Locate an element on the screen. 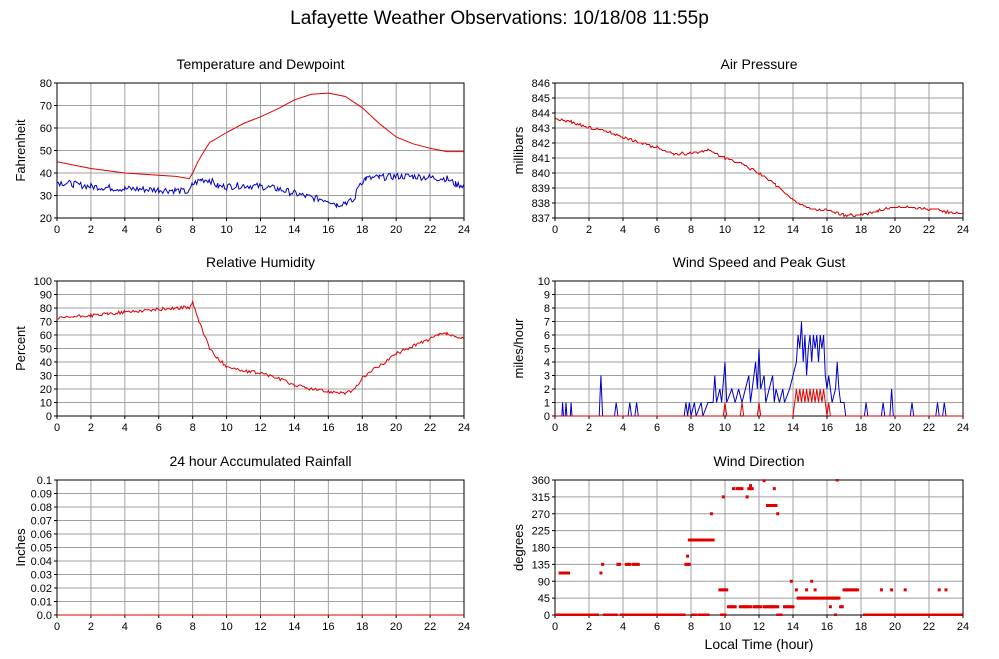 The height and width of the screenshot is (659, 999). y-tick-label: 0.04 is located at coordinates (41, 562).